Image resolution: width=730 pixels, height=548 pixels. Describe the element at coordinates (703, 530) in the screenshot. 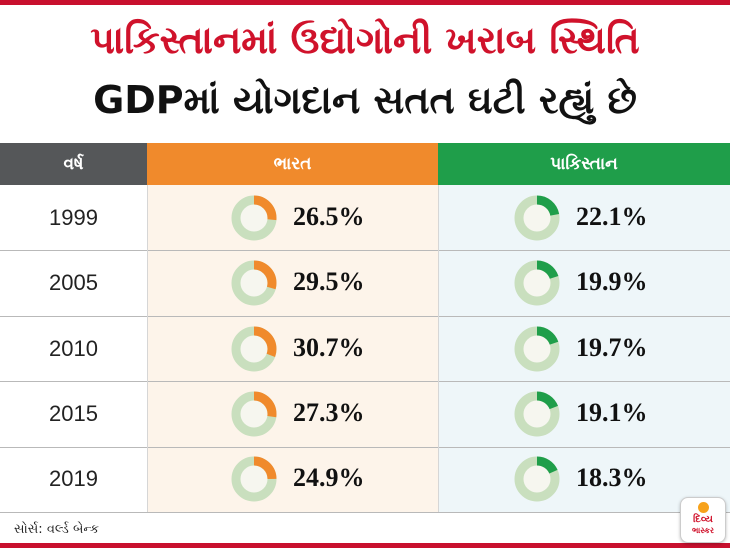

I see `logo-text-line2: ભાસ્કર` at that location.